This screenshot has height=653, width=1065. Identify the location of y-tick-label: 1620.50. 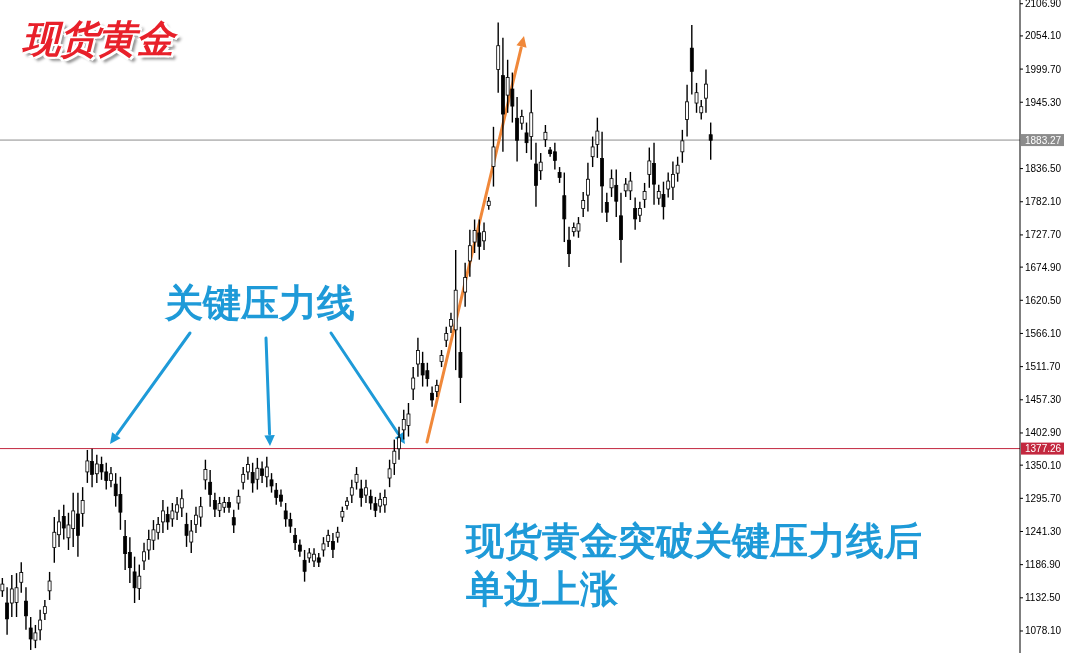
(1043, 300).